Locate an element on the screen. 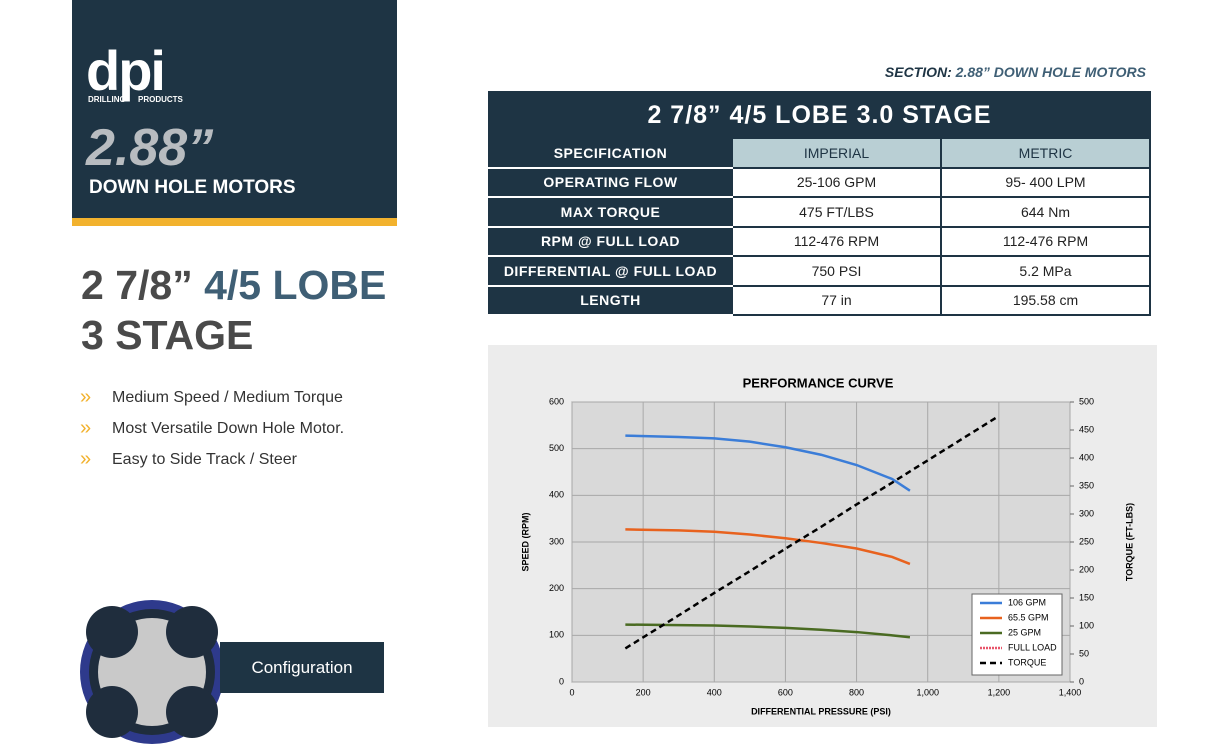 The width and height of the screenshot is (1219, 756). y2-tick-label: 100 is located at coordinates (1086, 625).